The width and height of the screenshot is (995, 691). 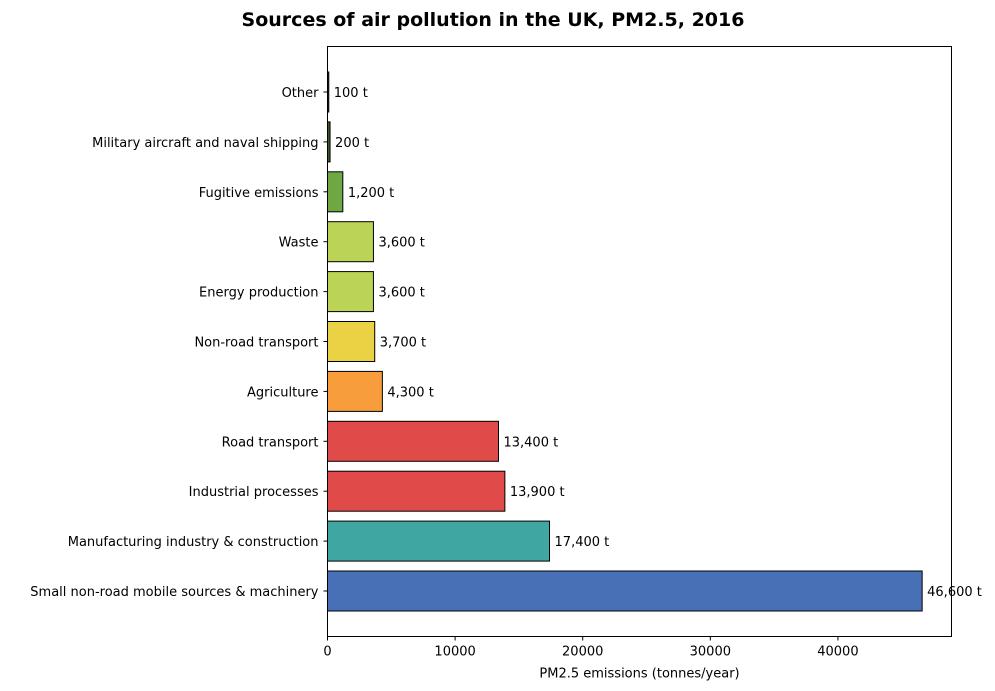 I want to click on data-label-industrial-processes: 13,900 t, so click(x=537, y=492).